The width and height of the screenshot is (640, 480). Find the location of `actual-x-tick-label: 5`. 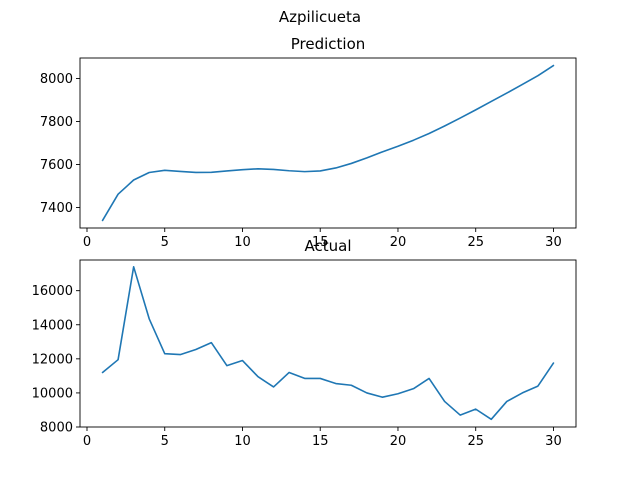

actual-x-tick-label: 5 is located at coordinates (165, 441).